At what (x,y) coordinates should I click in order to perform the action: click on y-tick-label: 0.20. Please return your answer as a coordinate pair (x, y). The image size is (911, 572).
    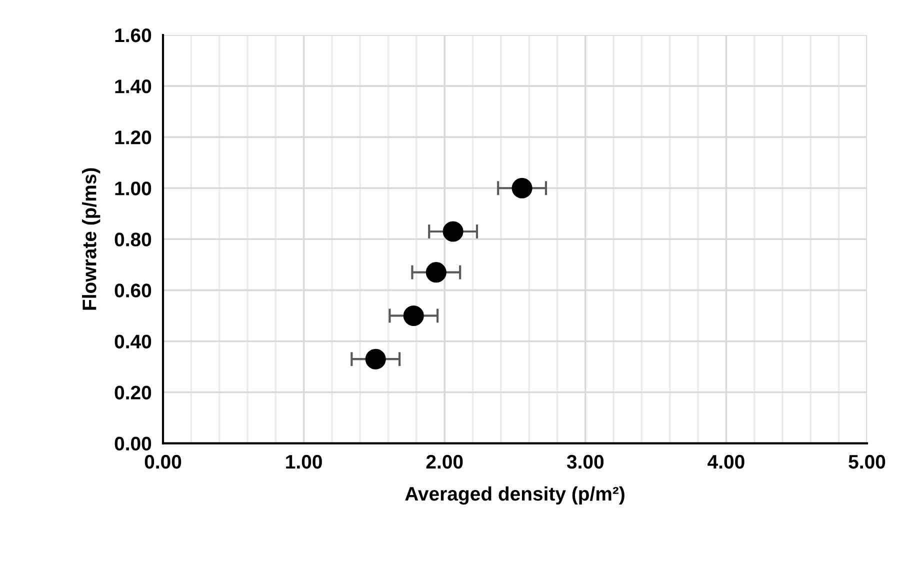
    Looking at the image, I should click on (133, 393).